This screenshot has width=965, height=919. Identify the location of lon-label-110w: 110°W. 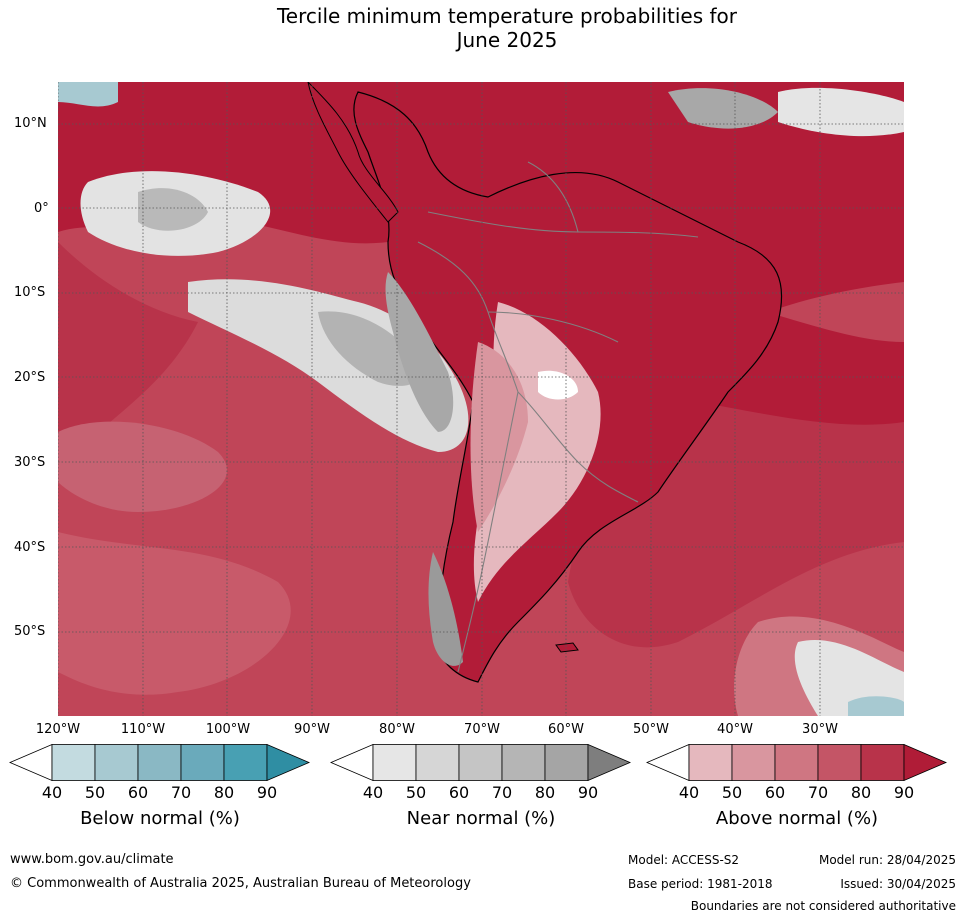
(143, 729).